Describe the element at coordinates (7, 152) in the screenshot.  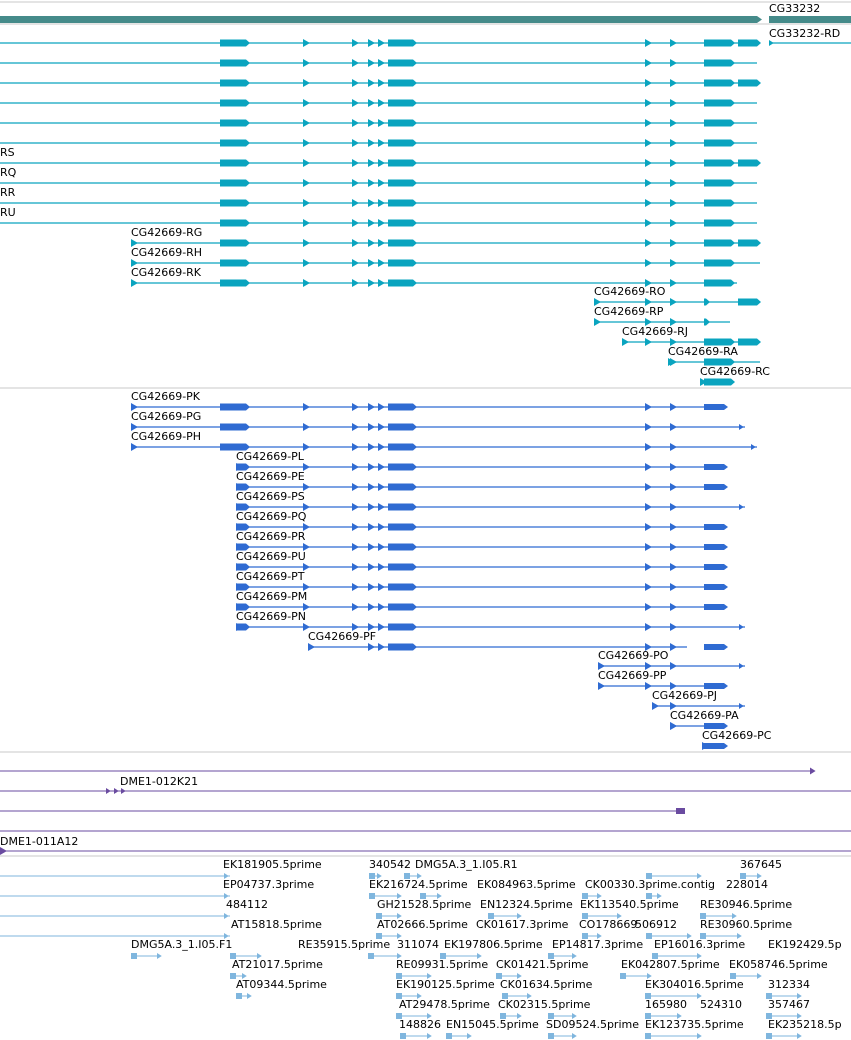
I see `transcript-label: RS` at that location.